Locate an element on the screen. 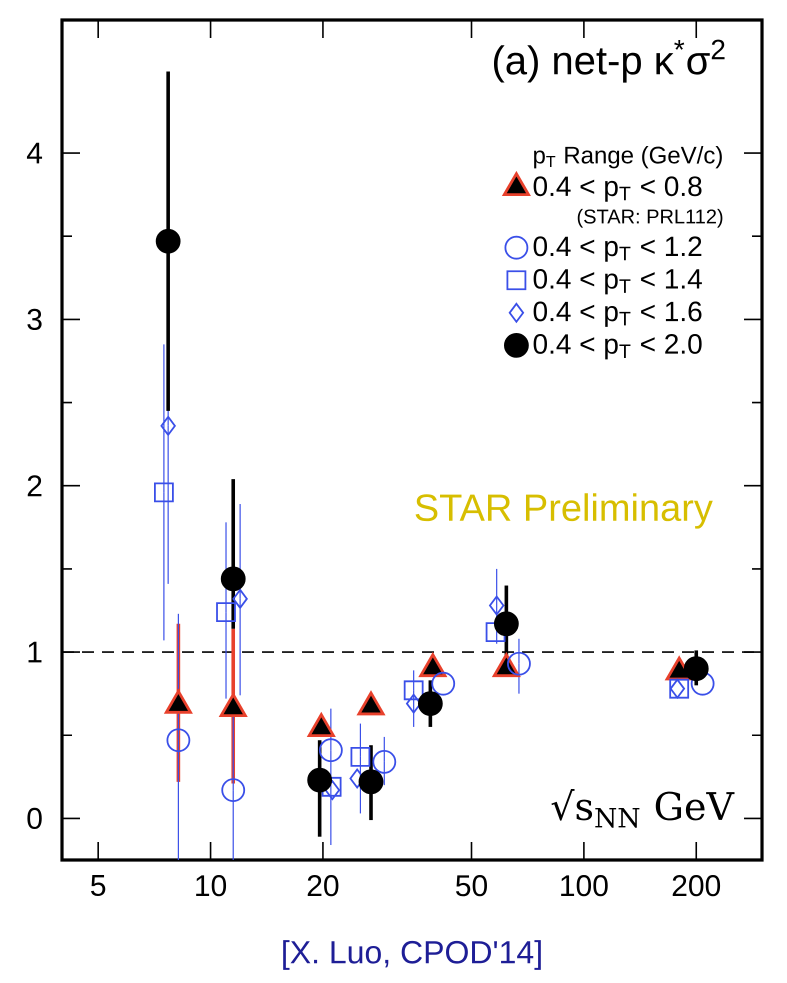  y-tick-label: 1 is located at coordinates (35, 652).